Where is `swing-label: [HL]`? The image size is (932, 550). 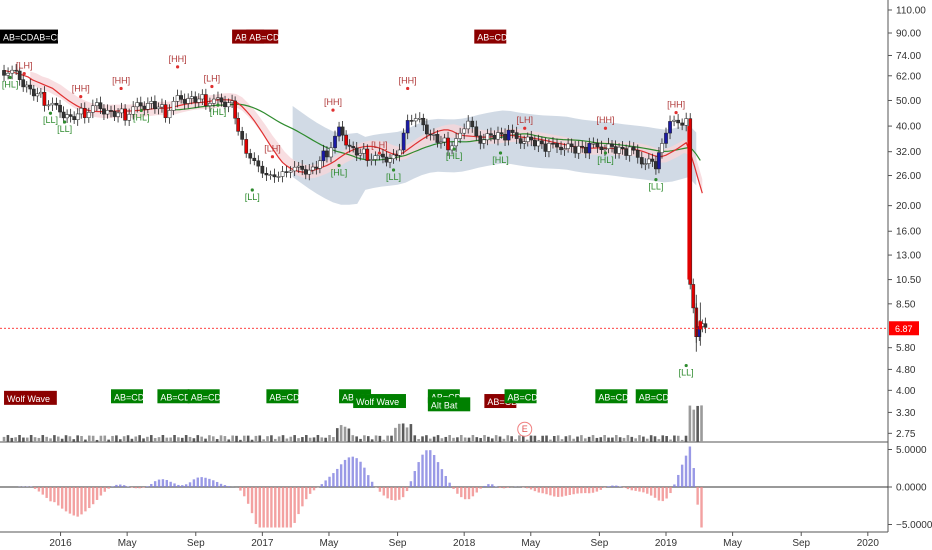 swing-label: [HL] is located at coordinates (339, 173).